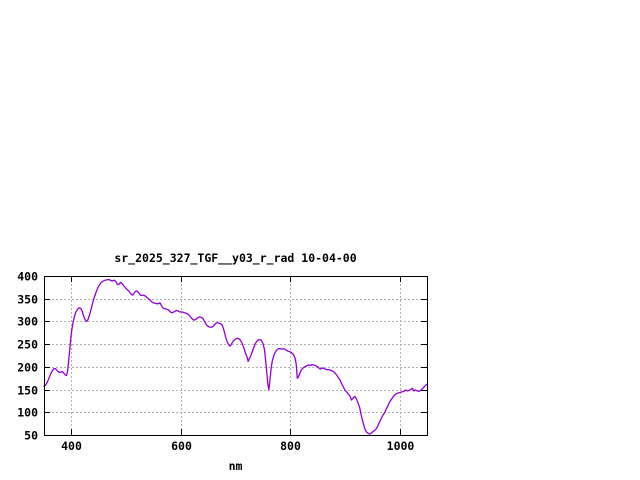 This screenshot has width=640, height=480. I want to click on x-tick-label: 800, so click(290, 446).